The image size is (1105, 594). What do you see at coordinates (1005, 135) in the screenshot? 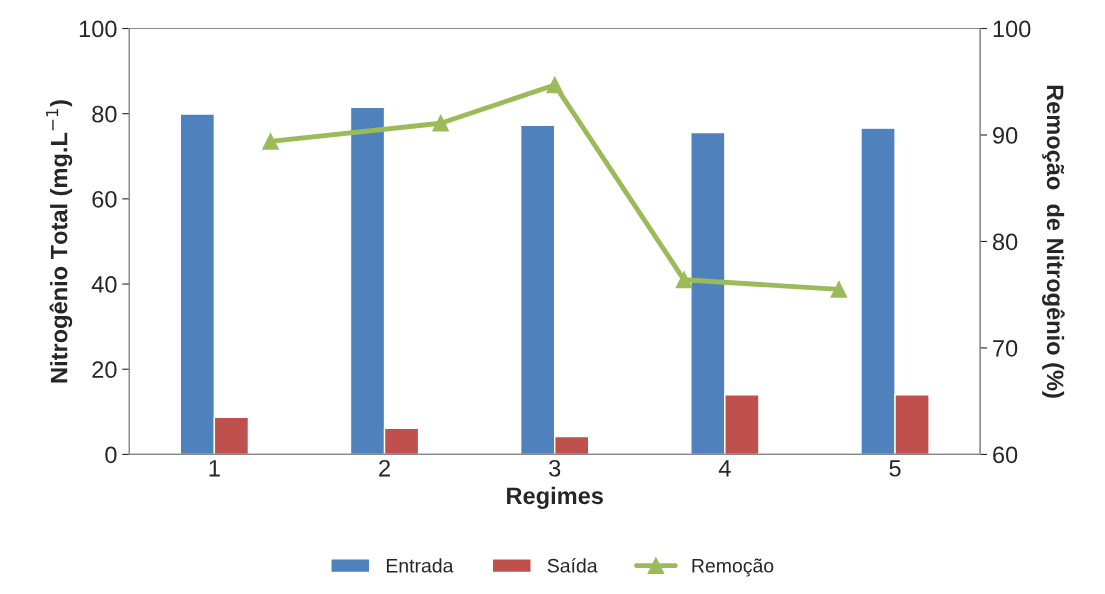
I see `y2-tick-label: 90` at bounding box center [1005, 135].